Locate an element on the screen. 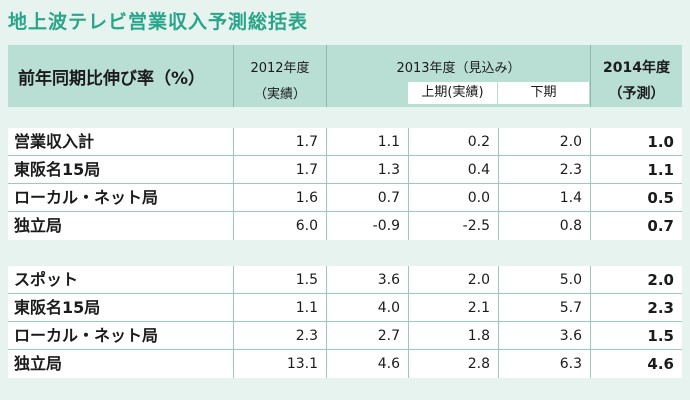  header-2012-cell: 2012年度 （実績） is located at coordinates (279, 76).